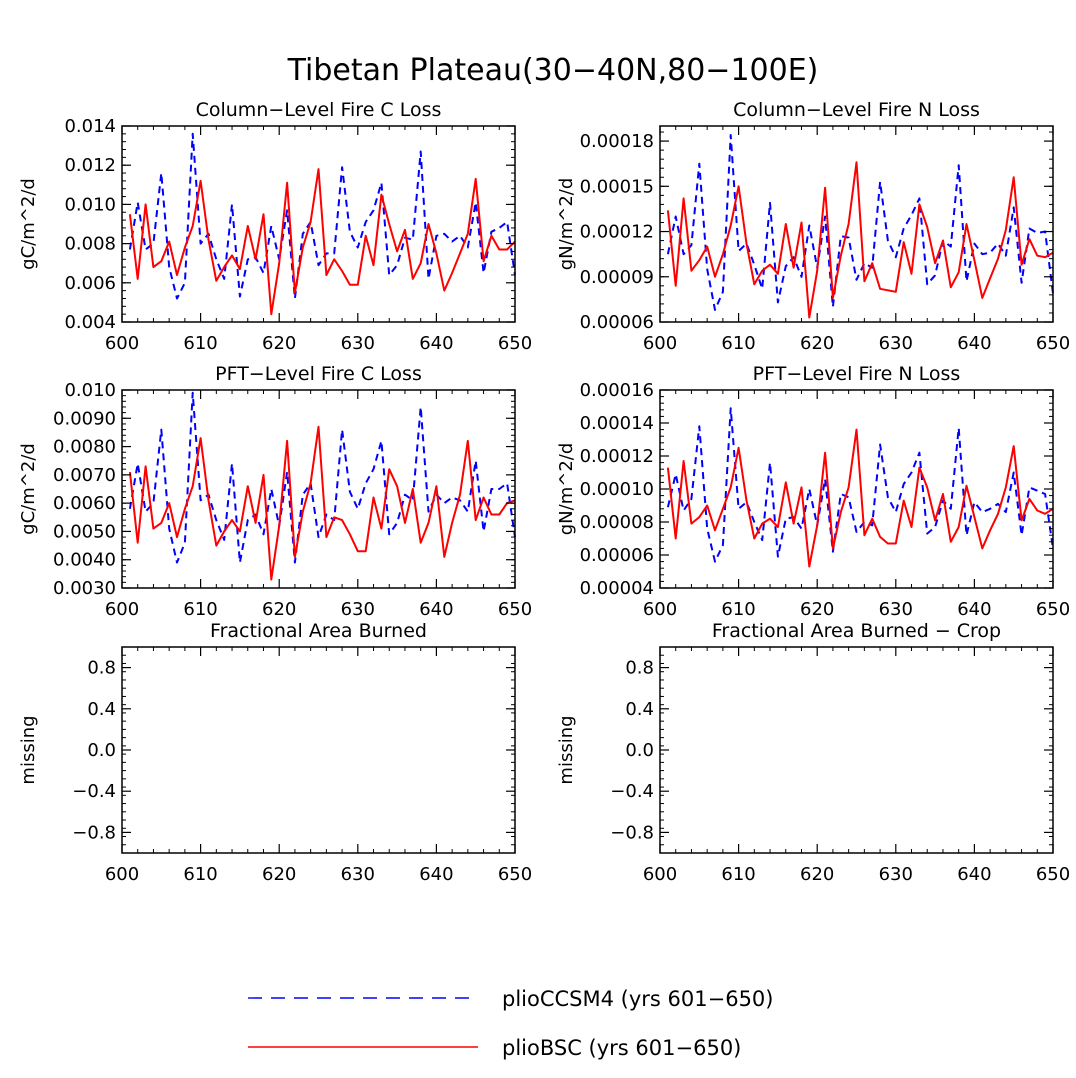 Image resolution: width=1076 pixels, height=1078 pixels. Describe the element at coordinates (84, 475) in the screenshot. I see `y-tick-label: 0.0070` at that location.